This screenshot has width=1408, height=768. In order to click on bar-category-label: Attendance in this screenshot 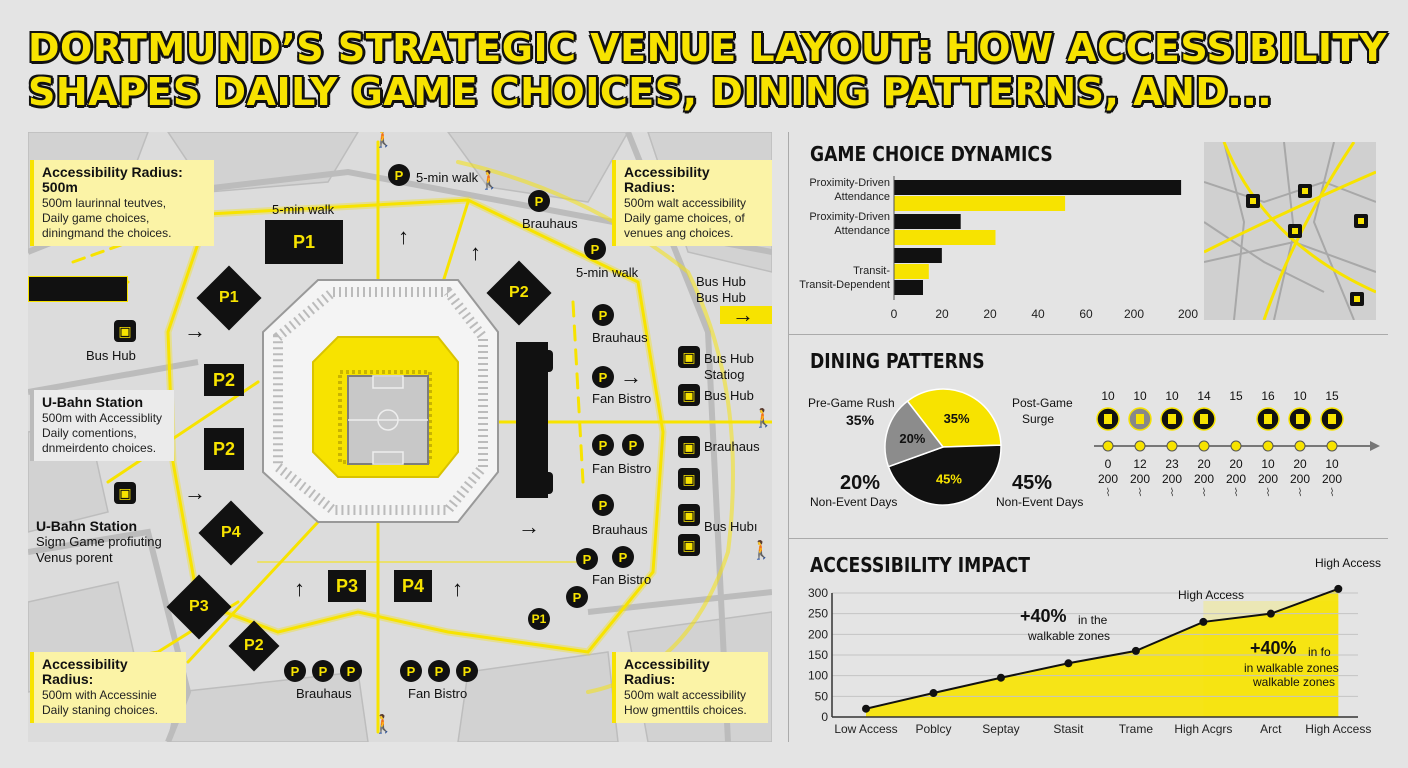, I will do `click(862, 197)`.